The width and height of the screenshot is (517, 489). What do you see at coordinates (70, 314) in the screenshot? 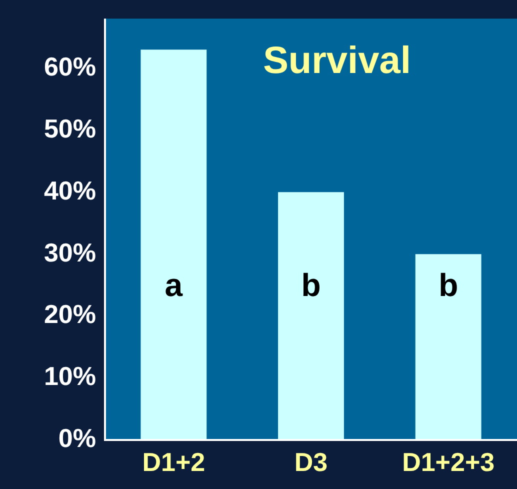
I see `y-tick-label: 20%` at bounding box center [70, 314].